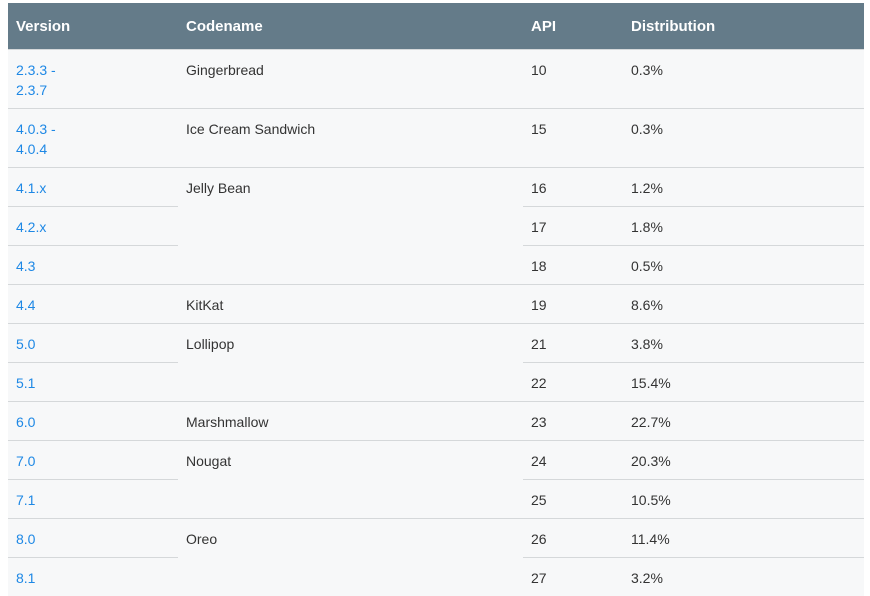  I want to click on codename-cell: Gingerbread, so click(350, 79).